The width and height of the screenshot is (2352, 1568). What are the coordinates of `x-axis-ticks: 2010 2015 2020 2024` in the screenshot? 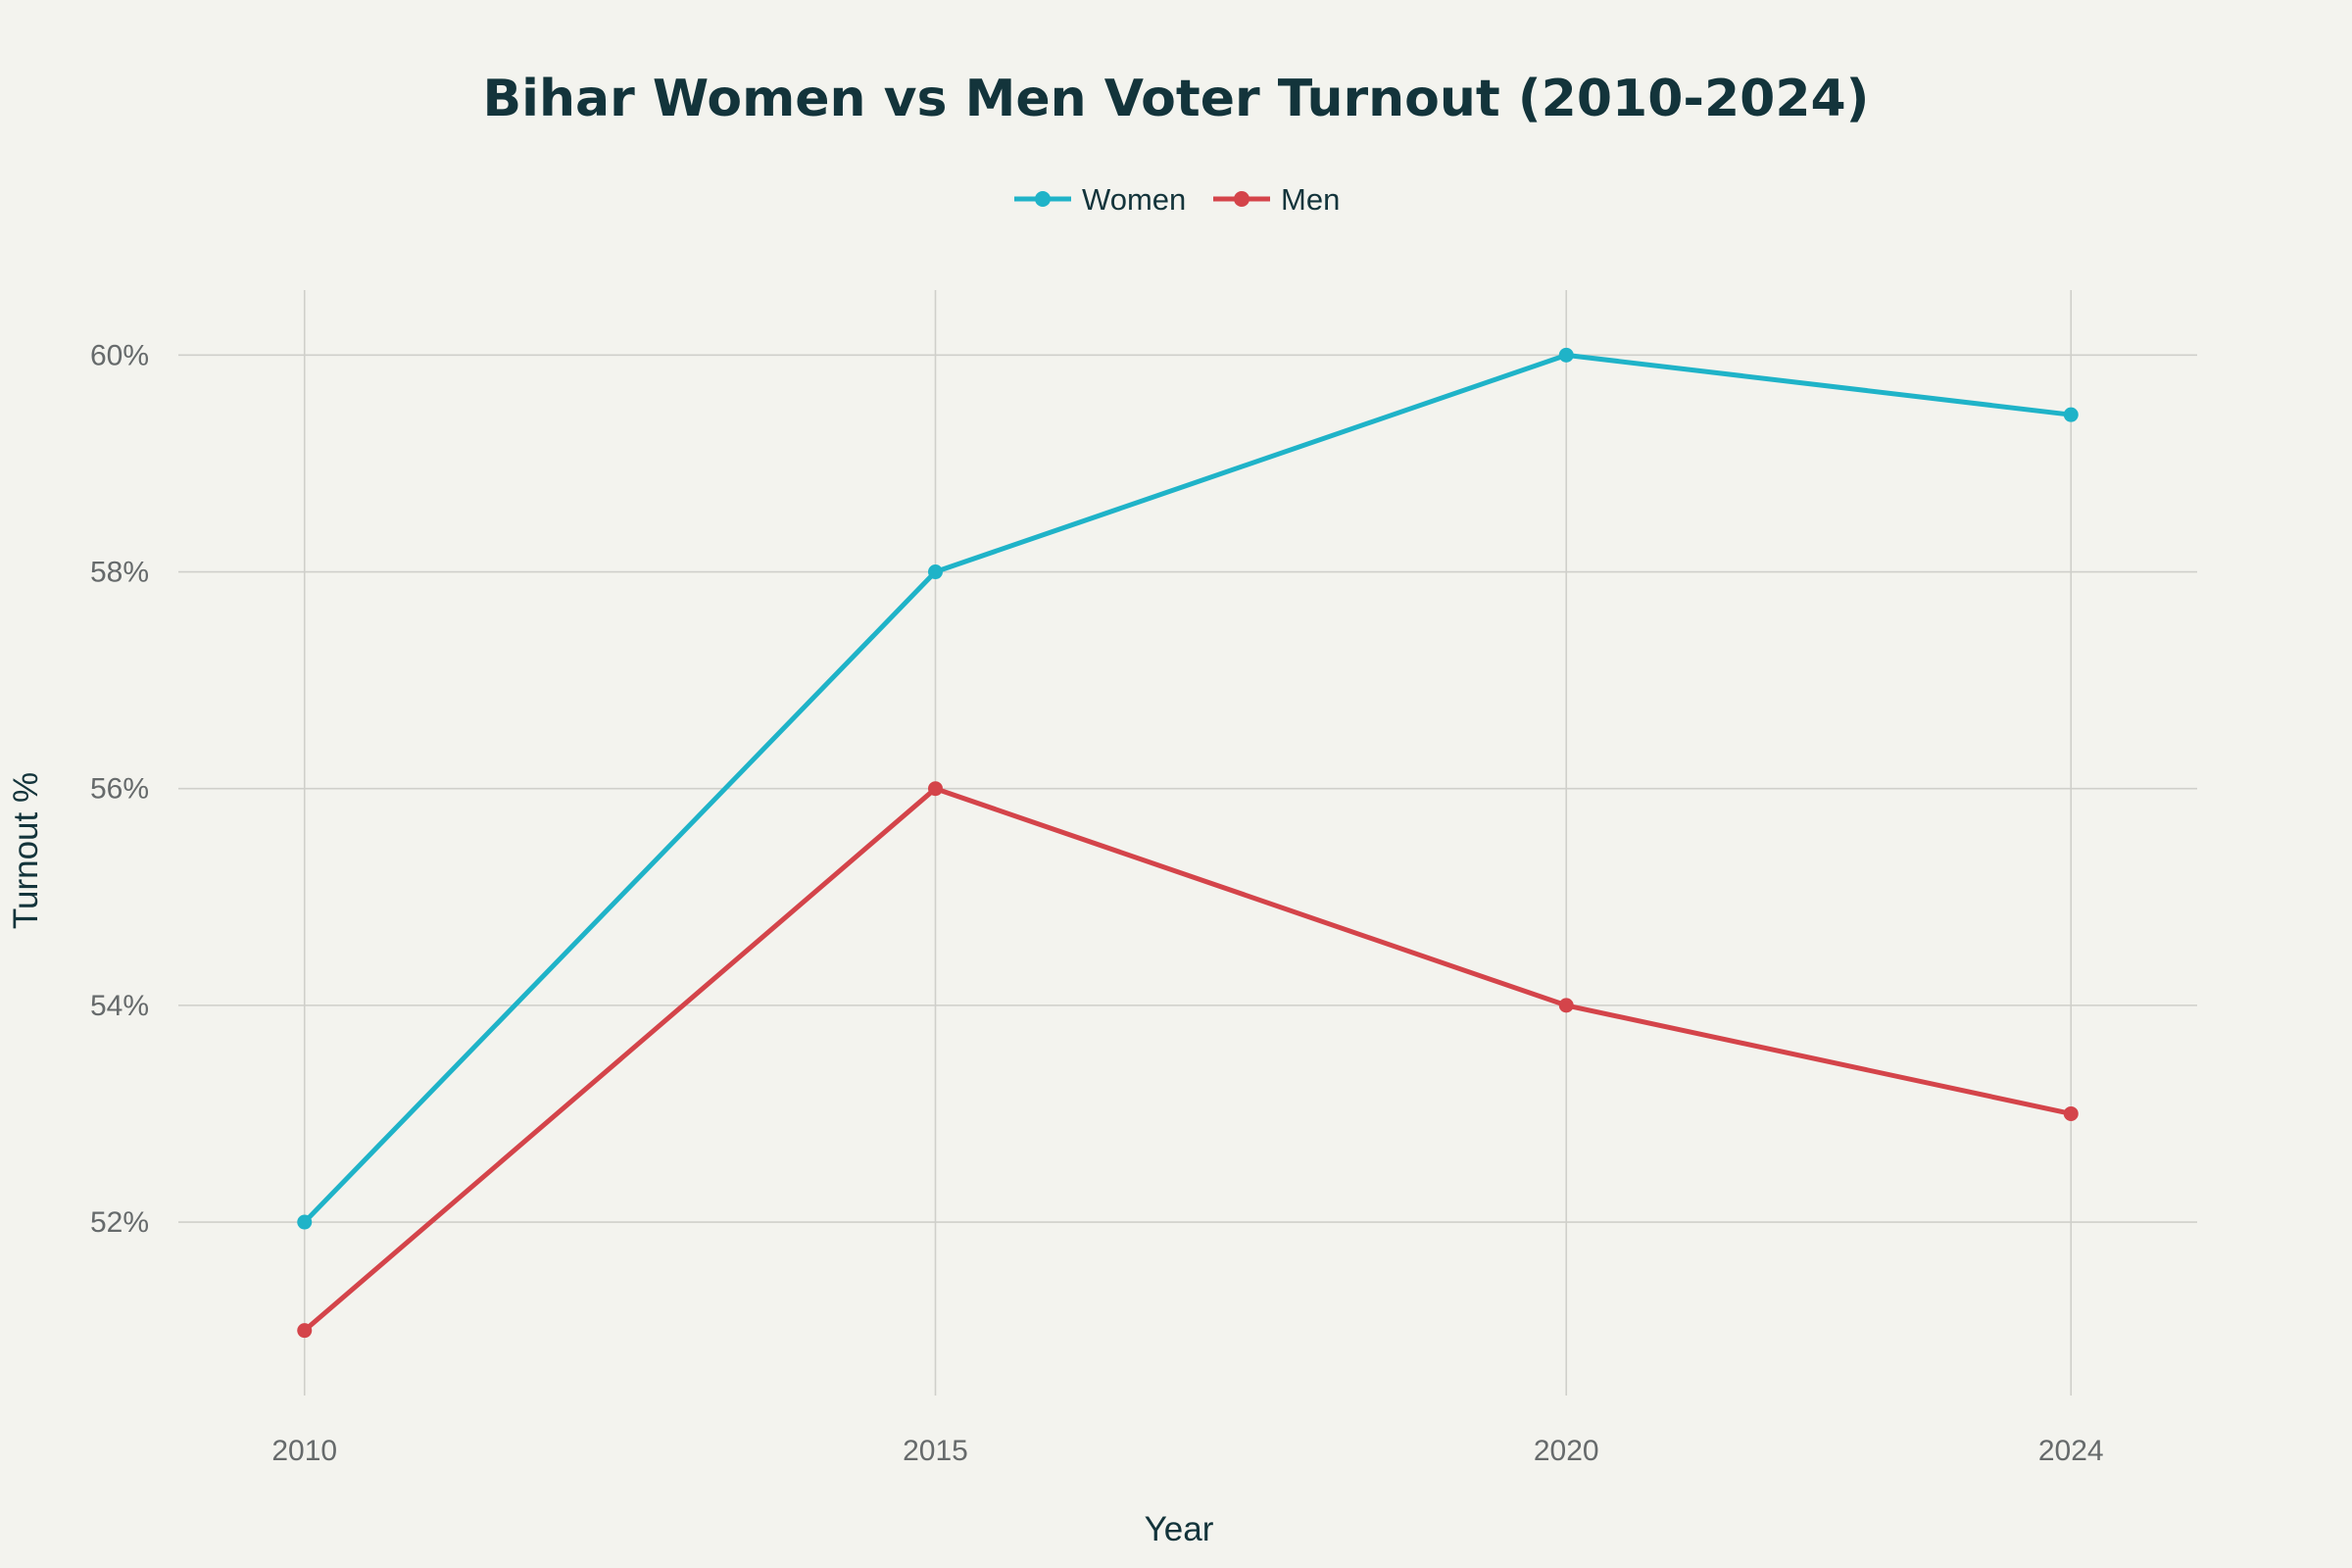 It's located at (1187, 1451).